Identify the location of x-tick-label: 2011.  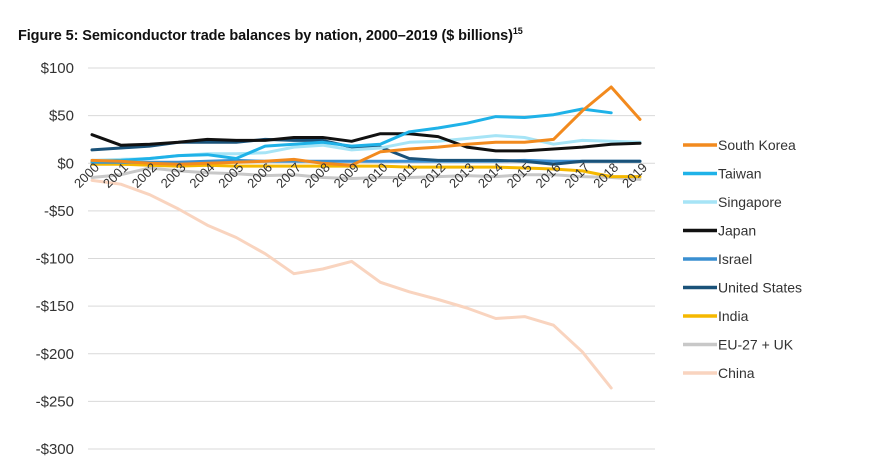
(404, 175).